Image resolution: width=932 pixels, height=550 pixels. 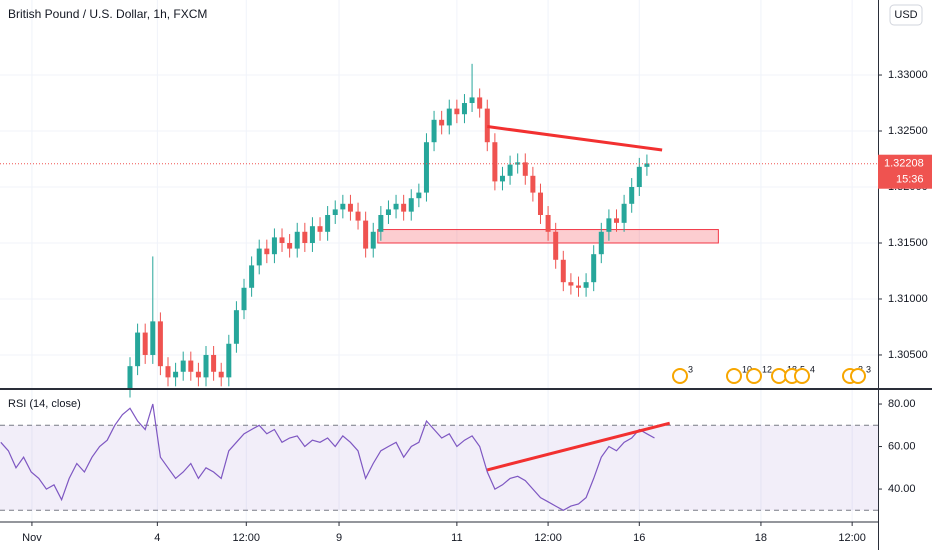 I want to click on chart-title: British Pound / U.S. Dollar, 1h, FXCM, so click(x=107, y=14).